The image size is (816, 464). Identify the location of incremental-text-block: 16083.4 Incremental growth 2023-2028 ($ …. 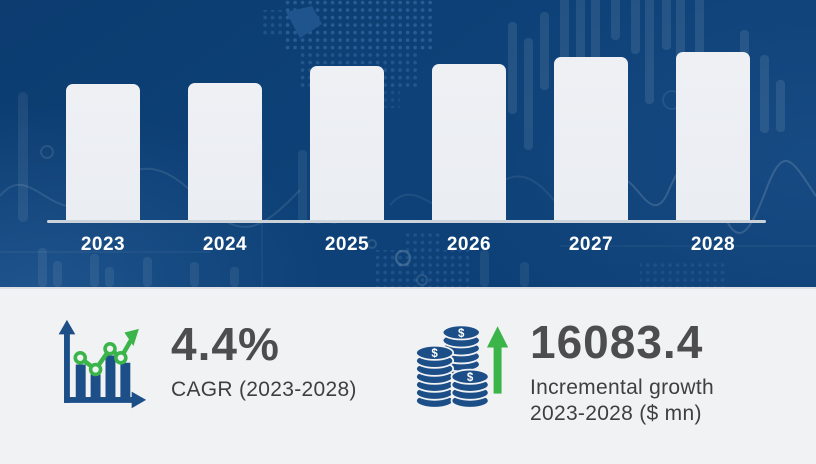
(622, 369).